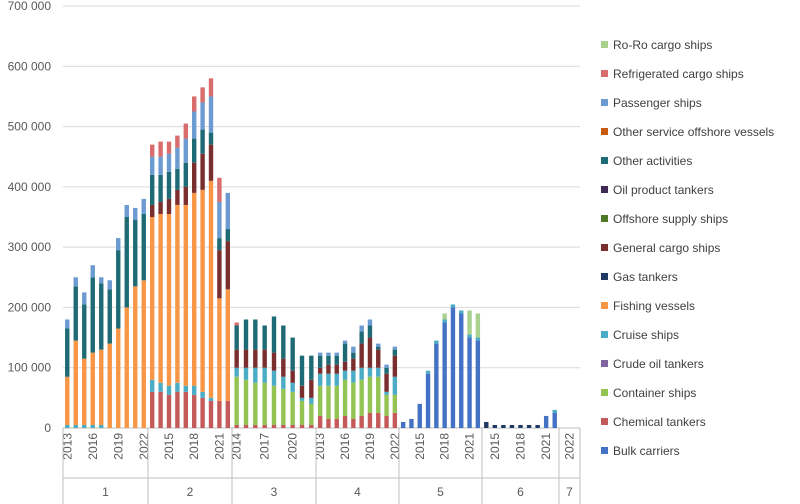 The height and width of the screenshot is (504, 800). What do you see at coordinates (666, 248) in the screenshot?
I see `legend-label: General cargo ships` at bounding box center [666, 248].